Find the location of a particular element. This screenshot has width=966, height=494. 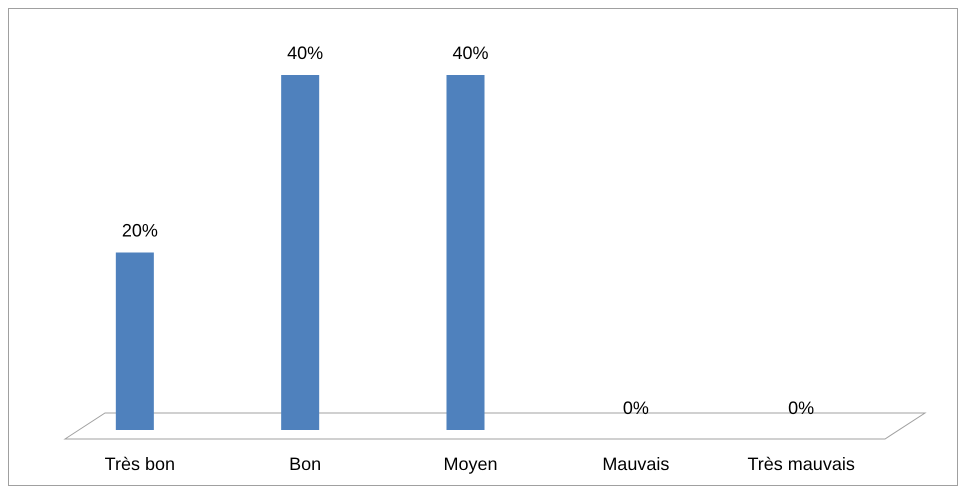

x-tick-label: Moyen is located at coordinates (470, 464).